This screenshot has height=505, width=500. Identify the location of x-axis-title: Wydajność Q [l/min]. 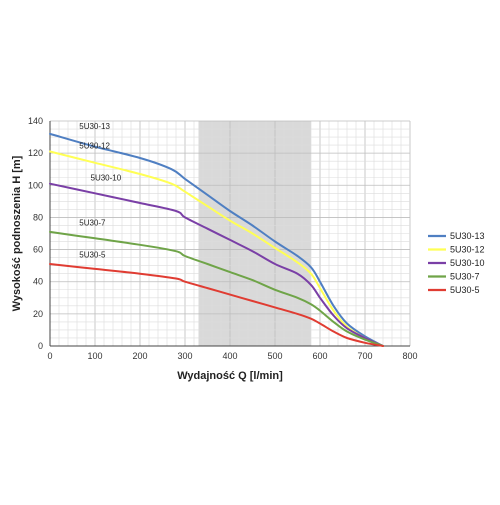
(230, 376).